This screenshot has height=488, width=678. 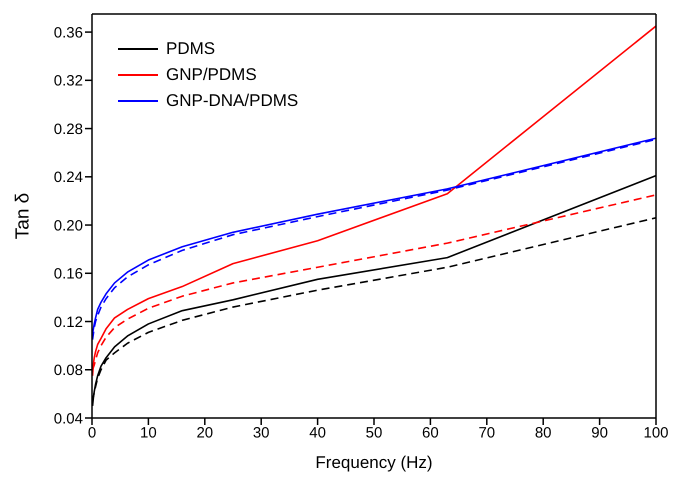 What do you see at coordinates (68, 177) in the screenshot?
I see `y-tick-label: 0.24` at bounding box center [68, 177].